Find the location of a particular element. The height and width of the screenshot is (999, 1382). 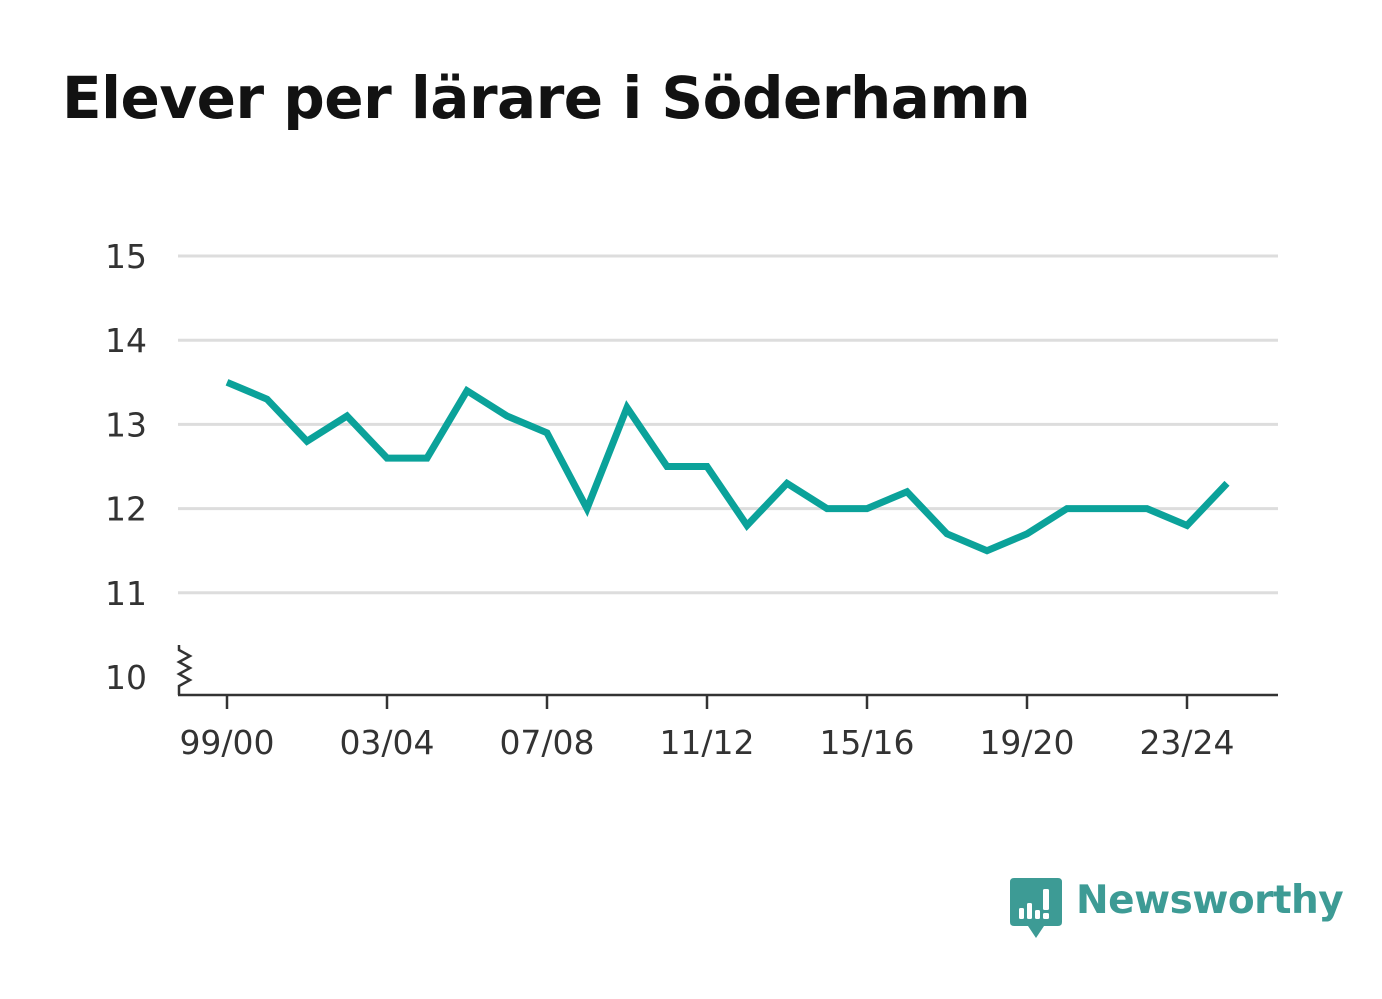

y-tick-label: 10 is located at coordinates (126, 677).